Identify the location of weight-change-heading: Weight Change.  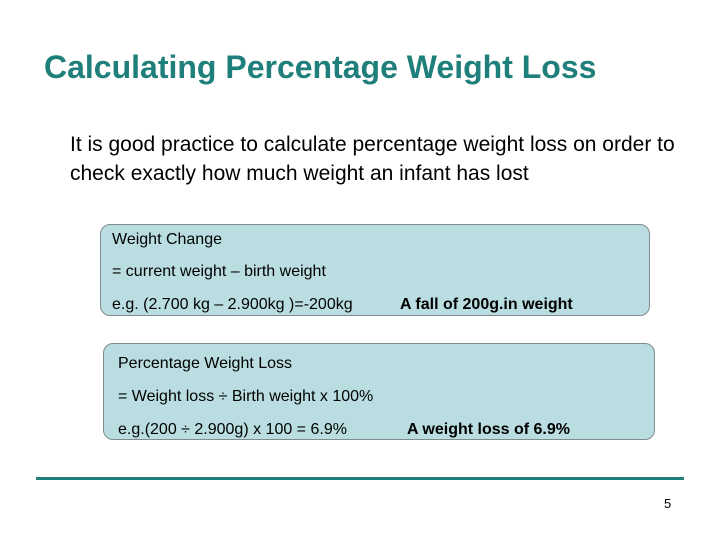
(167, 239).